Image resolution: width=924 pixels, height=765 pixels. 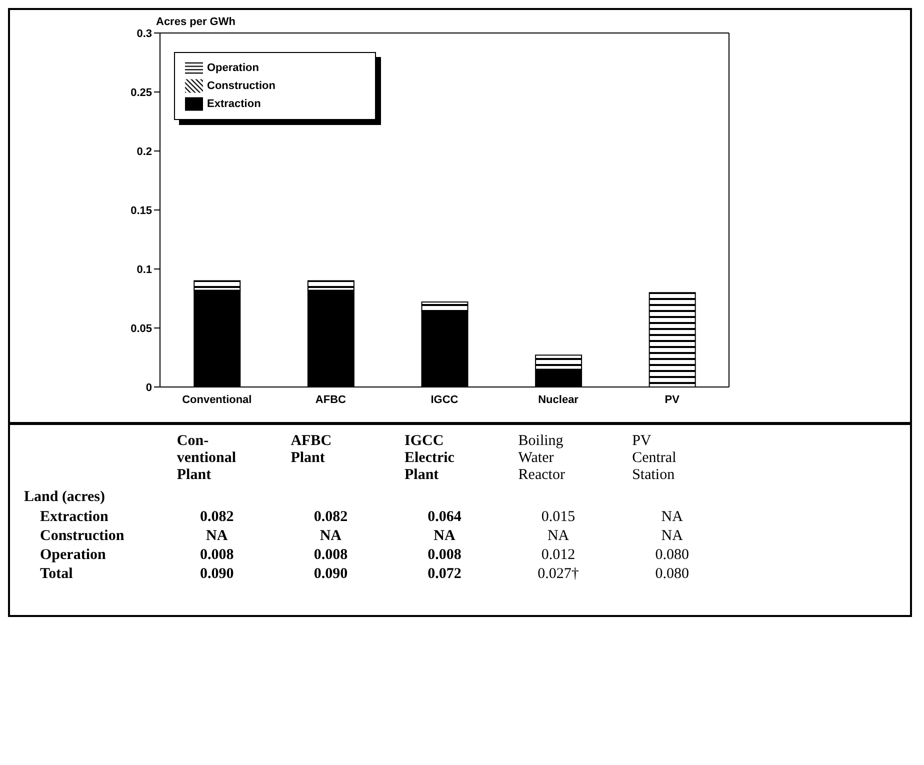 I want to click on legend-label: Operation, so click(x=233, y=68).